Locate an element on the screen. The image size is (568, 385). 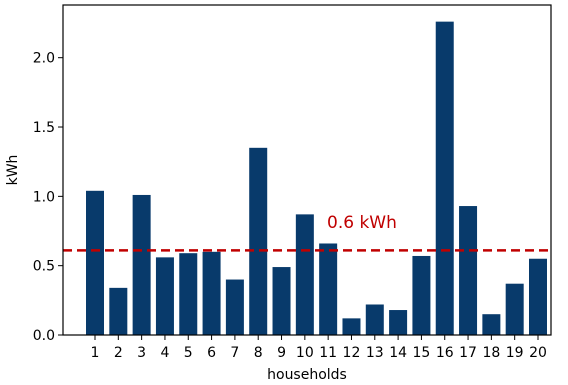
x-tick-label: 18 is located at coordinates (491, 353).